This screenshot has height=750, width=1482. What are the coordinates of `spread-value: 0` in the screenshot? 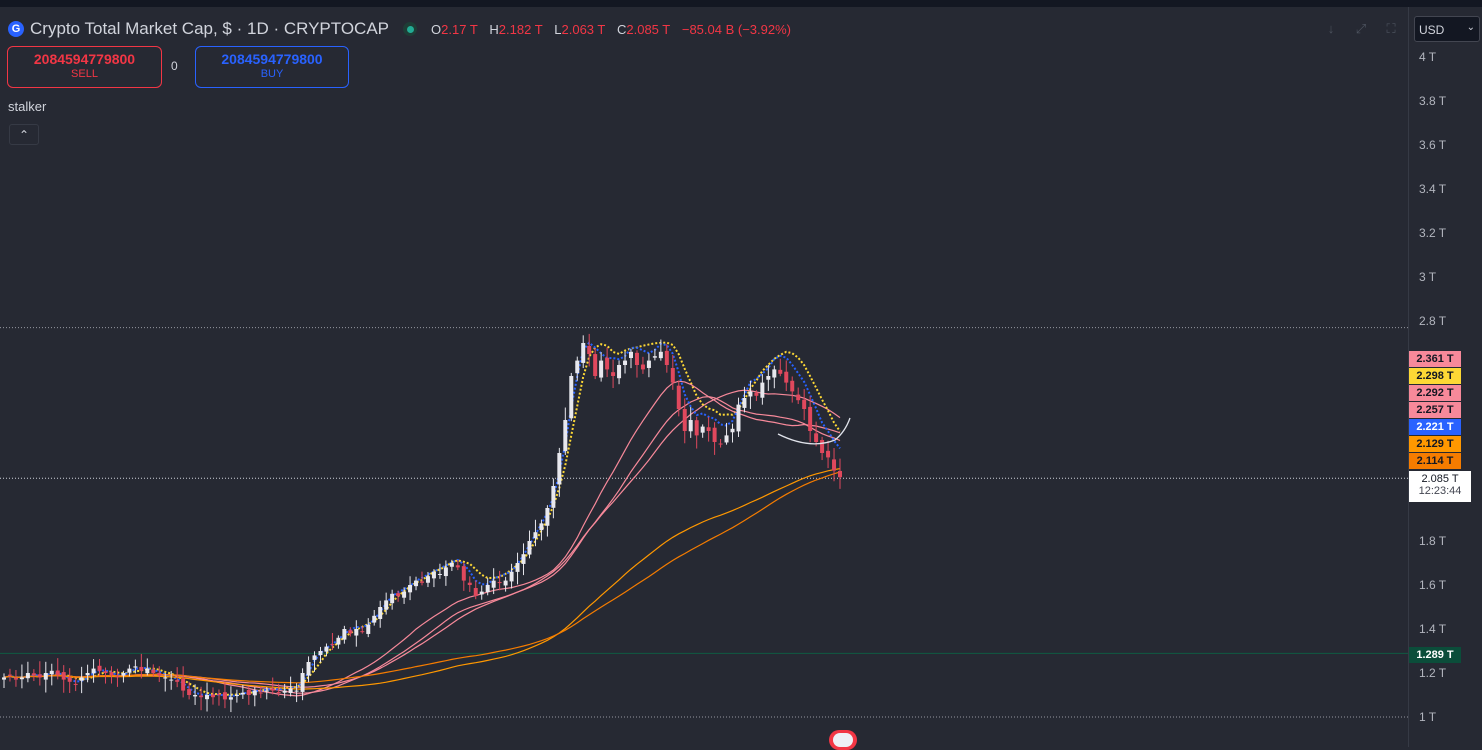 It's located at (174, 66).